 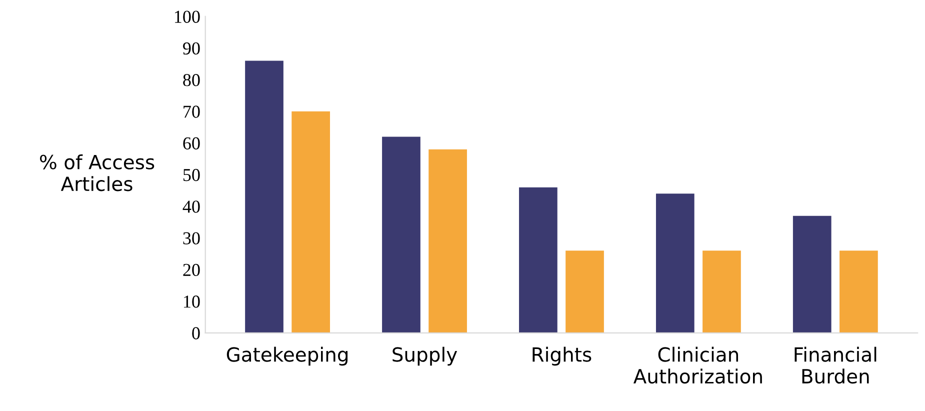 What do you see at coordinates (191, 270) in the screenshot?
I see `y-tick-label: 20` at bounding box center [191, 270].